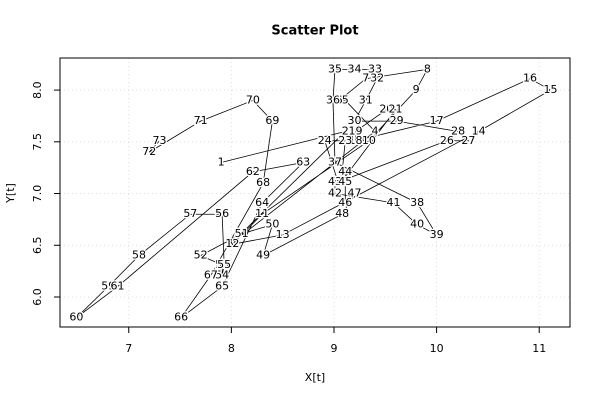 The height and width of the screenshot is (400, 599). I want to click on point-label: 60, so click(76, 317).